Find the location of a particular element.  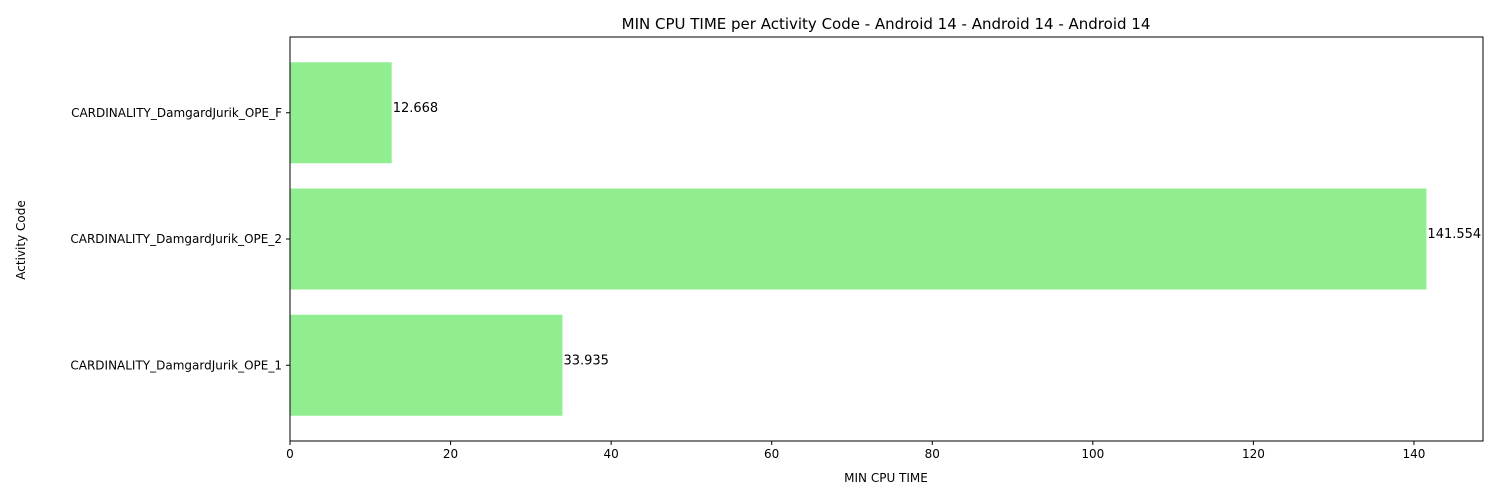

x-tick-label-1: 20 is located at coordinates (450, 454).